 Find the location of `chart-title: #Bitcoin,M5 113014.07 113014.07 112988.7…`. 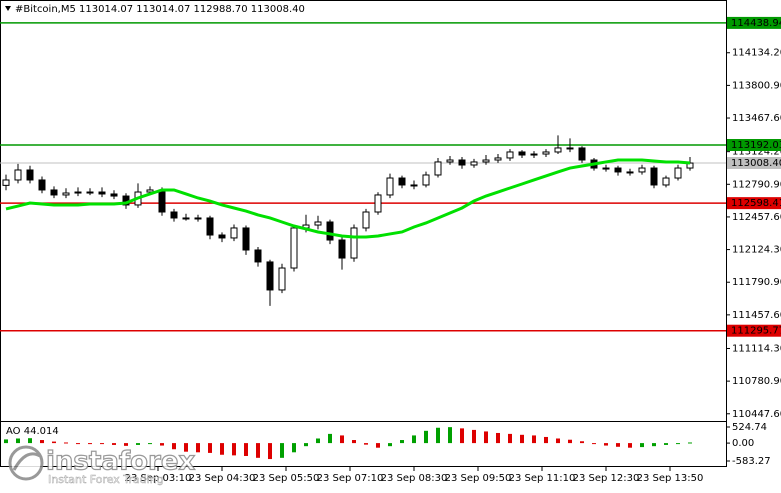

chart-title: #Bitcoin,M5 113014.07 113014.07 112988.7… is located at coordinates (160, 9).